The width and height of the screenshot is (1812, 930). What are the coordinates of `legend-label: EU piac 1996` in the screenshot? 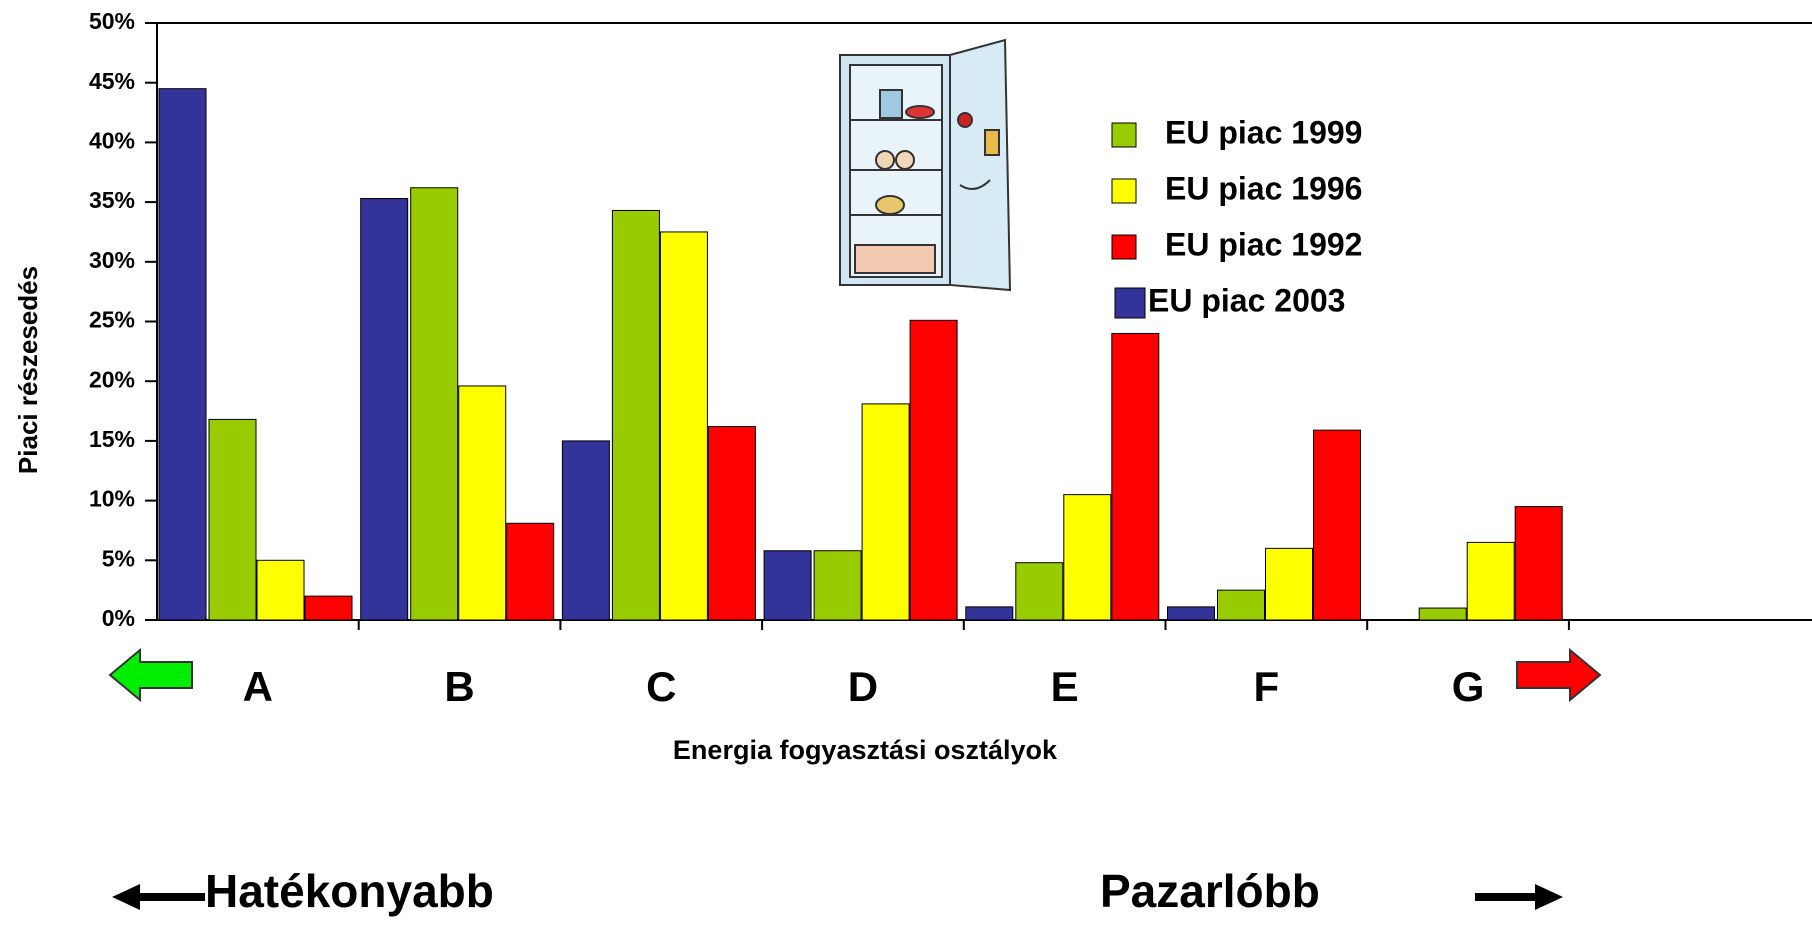 It's located at (1263, 188).